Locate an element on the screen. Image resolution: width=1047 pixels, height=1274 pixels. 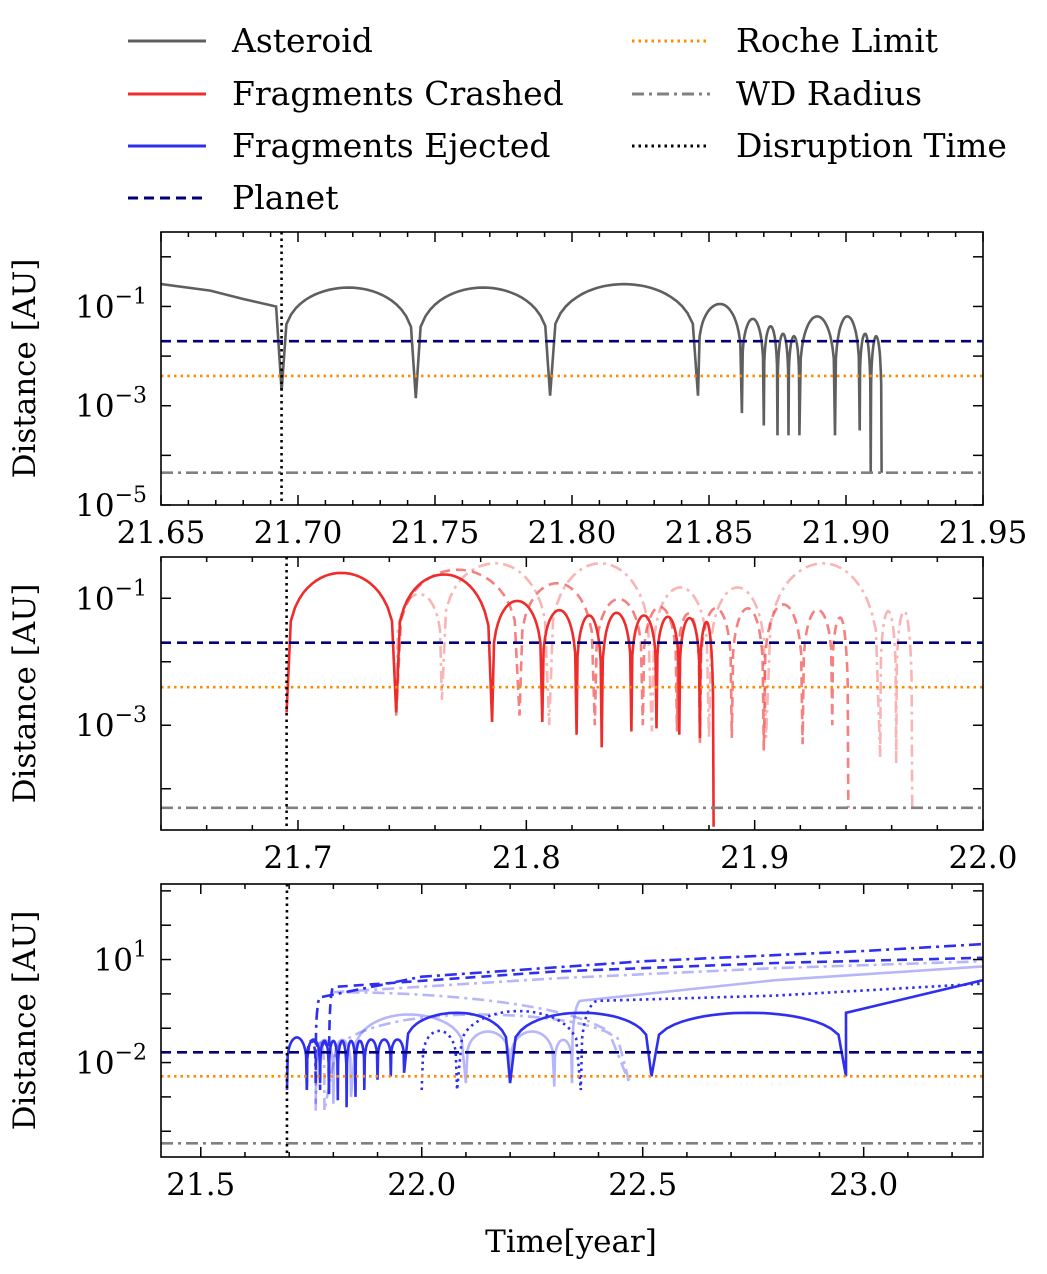
x-tick-label: 21.9 is located at coordinates (754, 858).